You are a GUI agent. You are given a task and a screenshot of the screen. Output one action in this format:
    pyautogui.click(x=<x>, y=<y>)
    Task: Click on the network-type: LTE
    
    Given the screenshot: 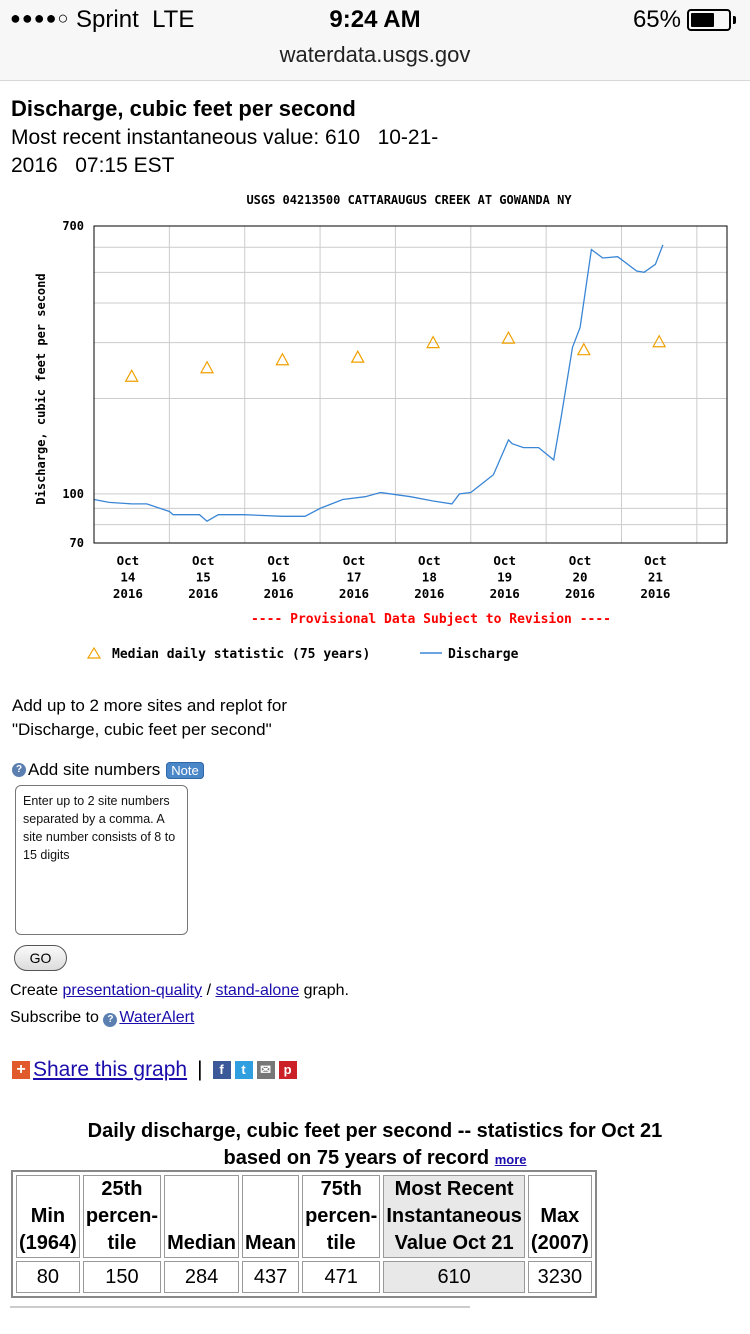 What is the action you would take?
    pyautogui.click(x=173, y=19)
    